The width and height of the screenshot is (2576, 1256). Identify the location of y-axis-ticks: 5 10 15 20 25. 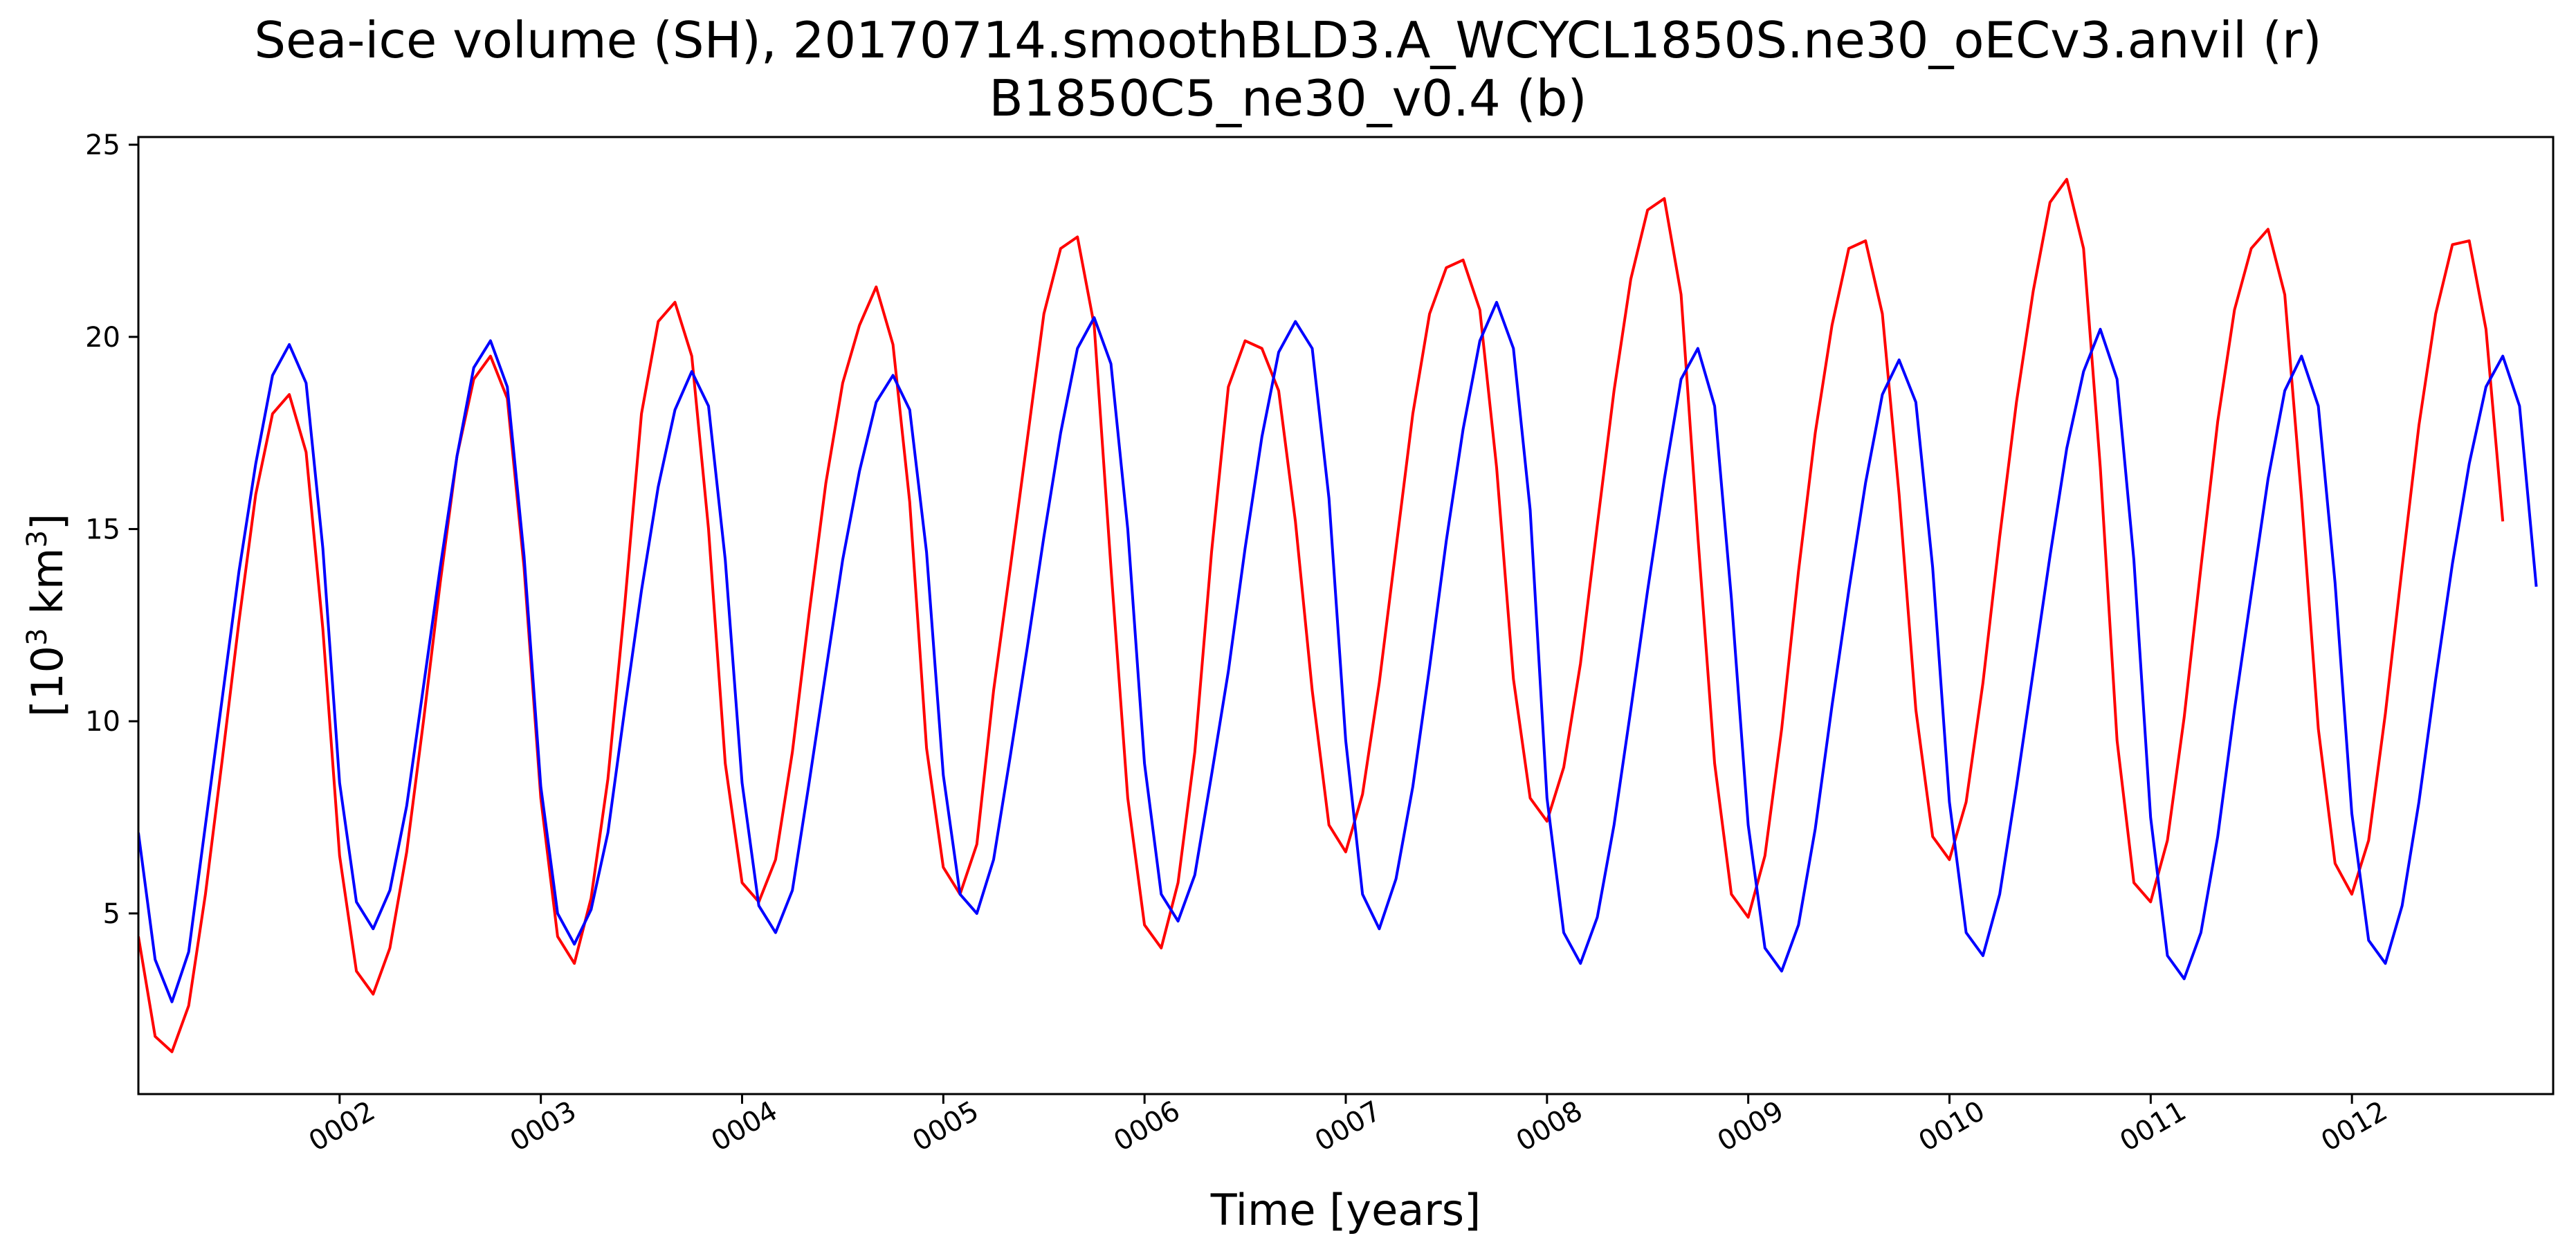
(112, 529).